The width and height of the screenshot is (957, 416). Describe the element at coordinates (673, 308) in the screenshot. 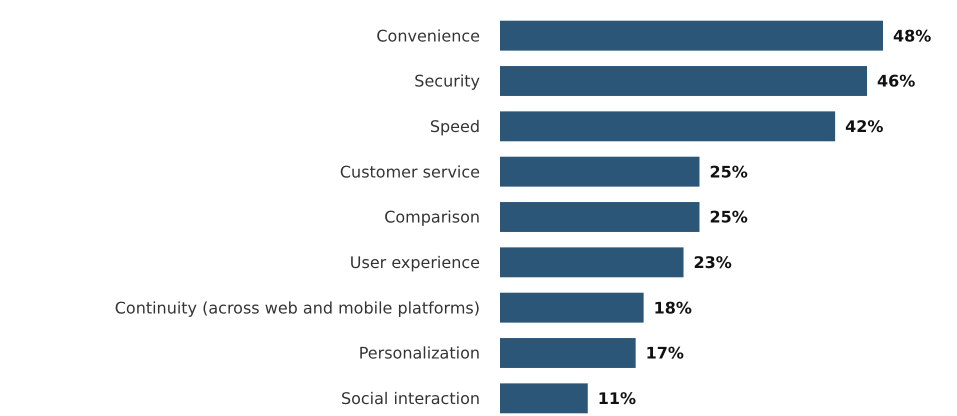

I see `data-label: 18%` at that location.